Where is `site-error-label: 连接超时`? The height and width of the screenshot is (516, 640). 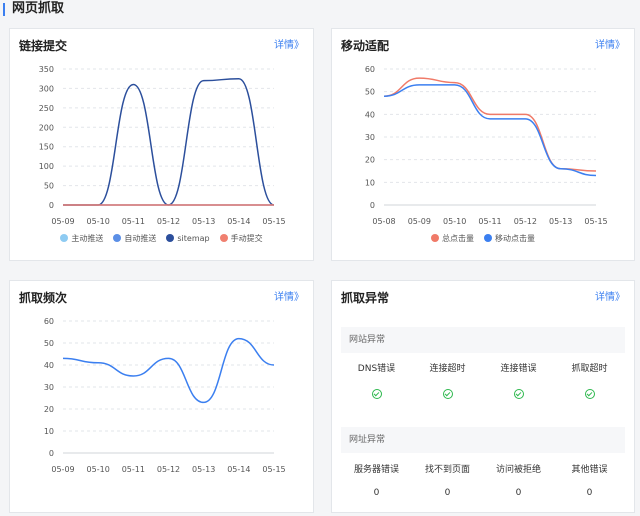 site-error-label: 连接超时 is located at coordinates (447, 369).